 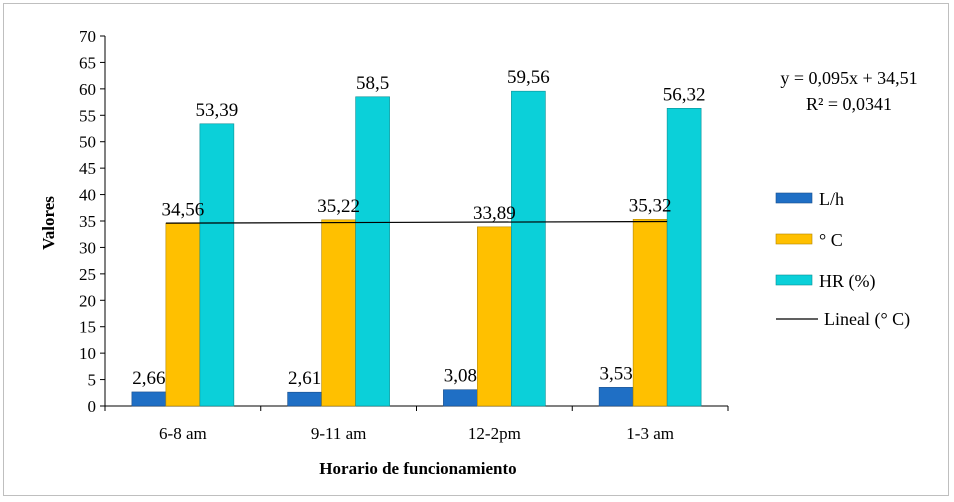 I want to click on legend-swatch-temp, so click(x=794, y=239).